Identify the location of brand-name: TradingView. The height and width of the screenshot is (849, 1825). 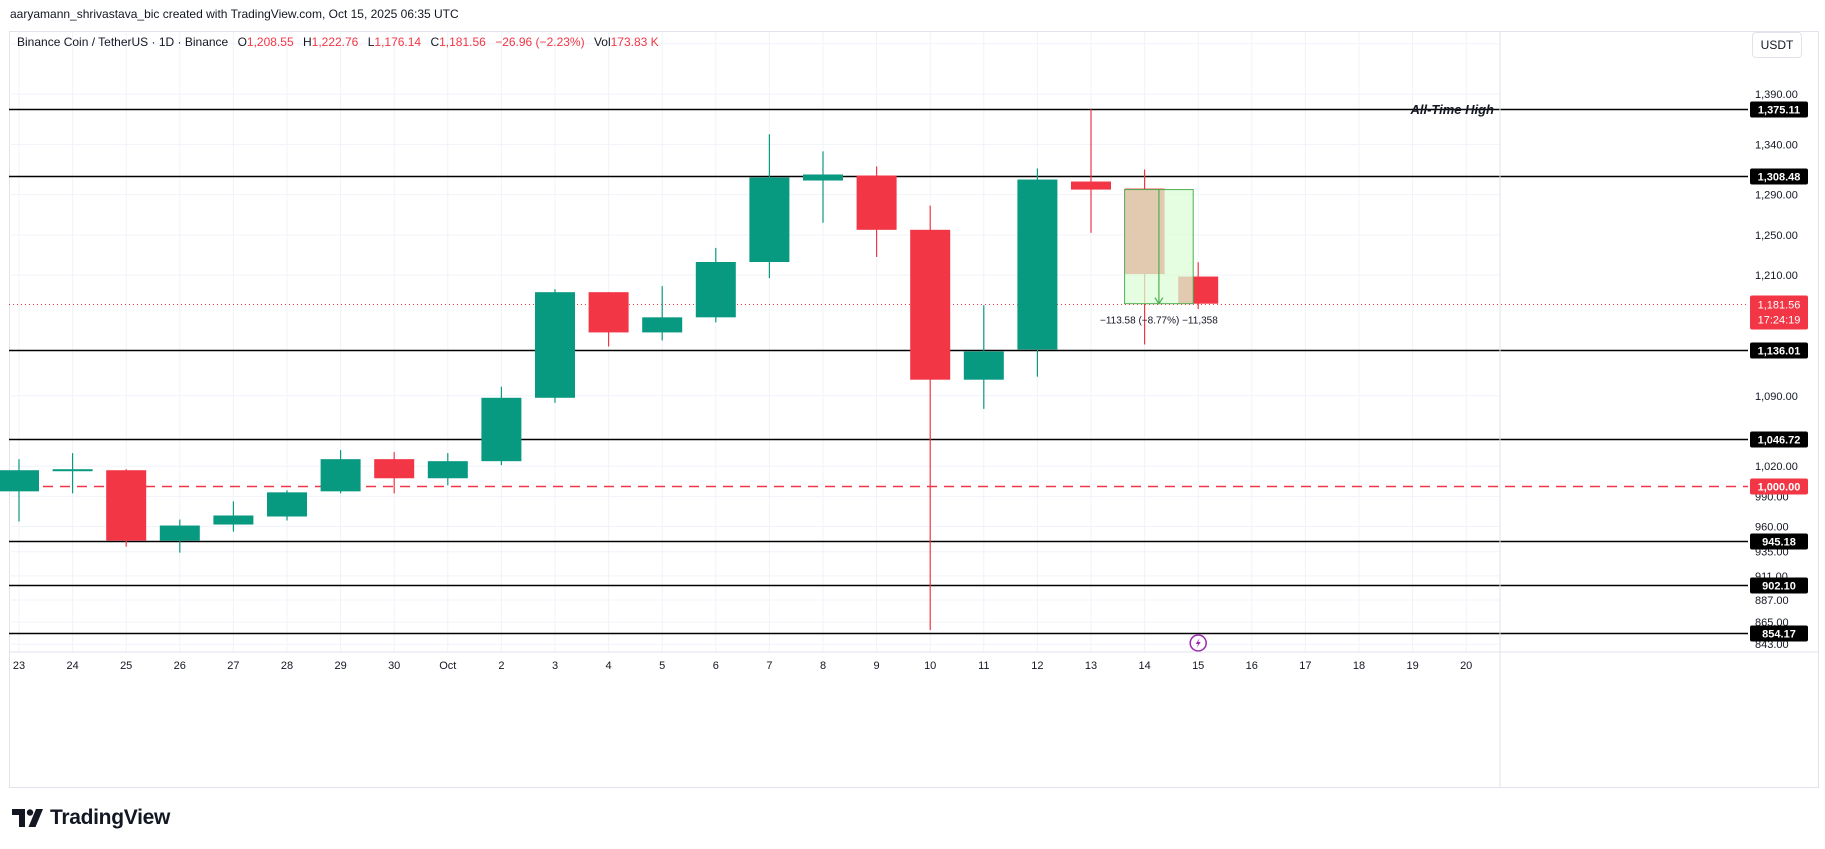
(110, 817).